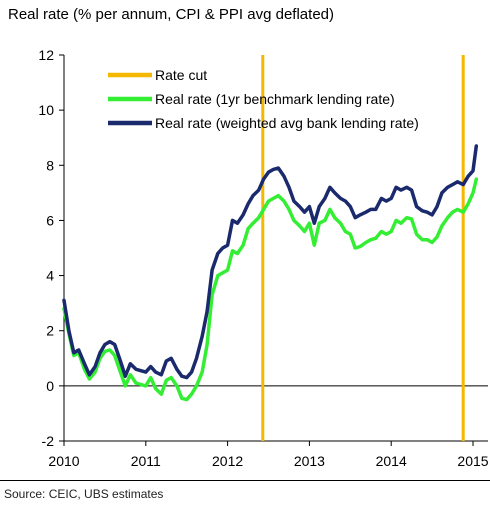 This screenshot has height=509, width=490. What do you see at coordinates (472, 461) in the screenshot?
I see `x-tick-label: 2015` at bounding box center [472, 461].